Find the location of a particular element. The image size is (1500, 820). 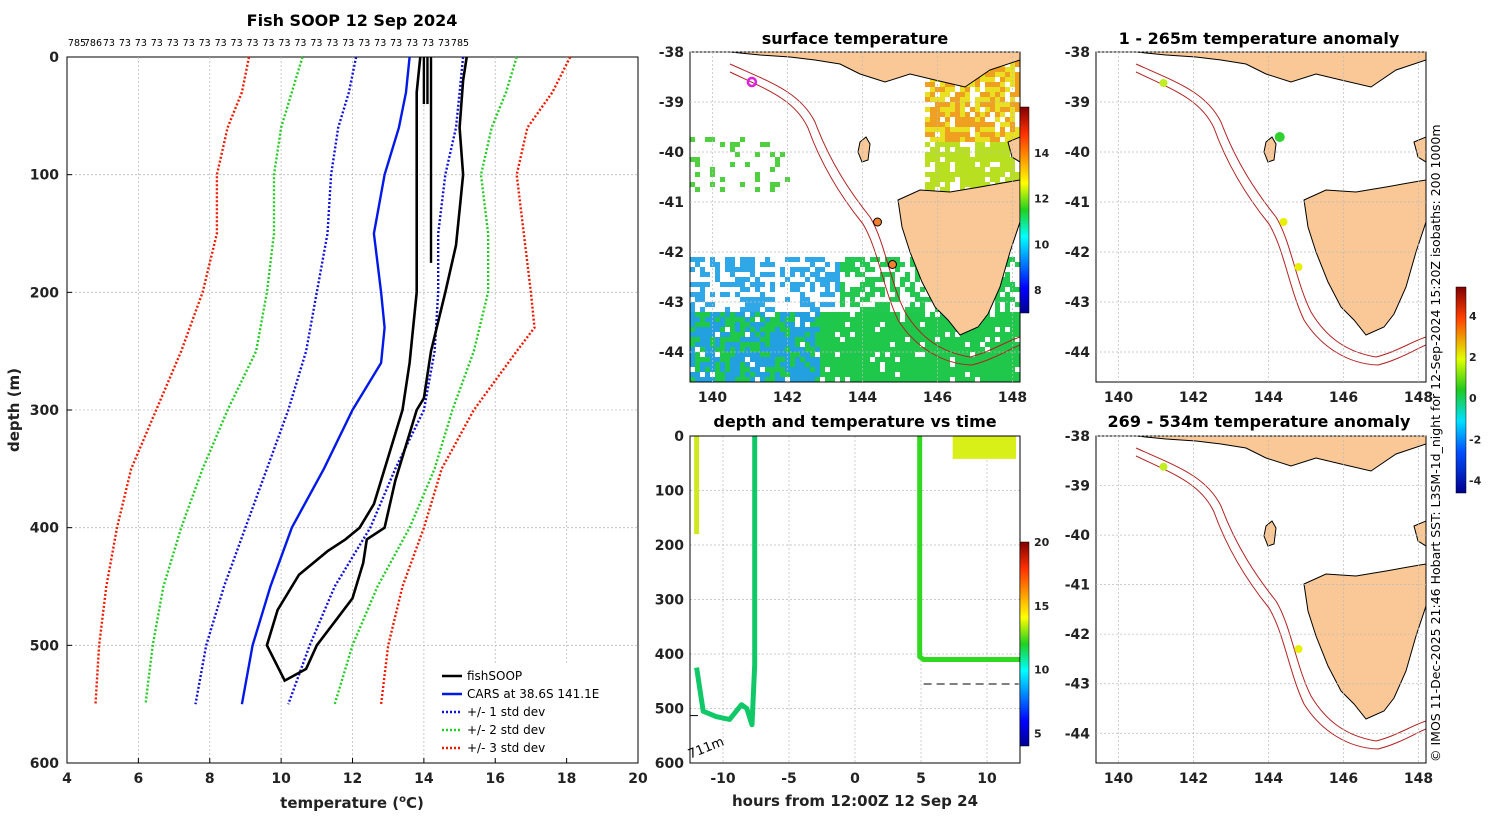

dt-xtick-label: 5 is located at coordinates (921, 779).